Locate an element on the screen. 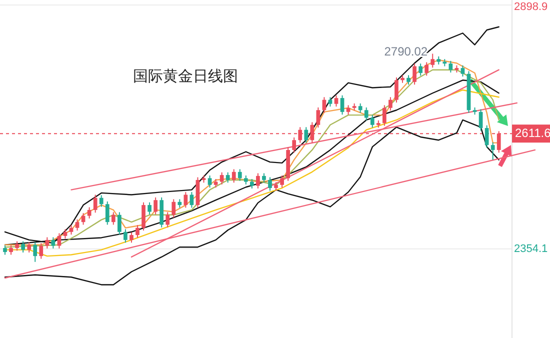 The width and height of the screenshot is (550, 338). y-tick-label: 2898.9 is located at coordinates (531, 6).